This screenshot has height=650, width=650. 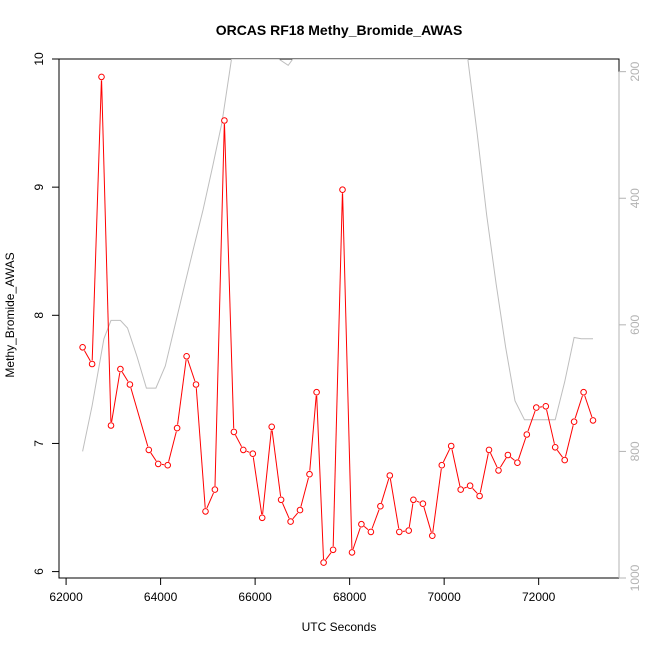 I want to click on x-tick-label: 70000, so click(x=444, y=597).